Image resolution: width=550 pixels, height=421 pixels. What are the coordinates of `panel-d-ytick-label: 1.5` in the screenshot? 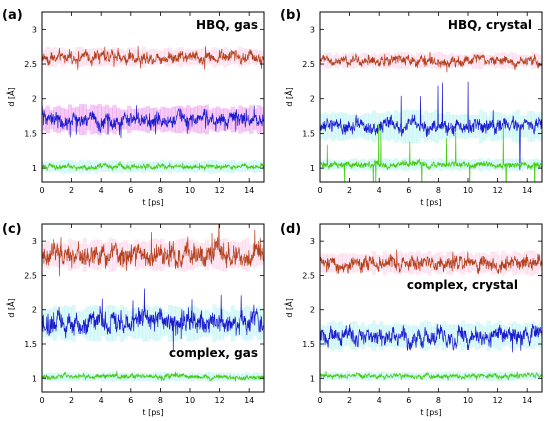 It's located at (308, 344).